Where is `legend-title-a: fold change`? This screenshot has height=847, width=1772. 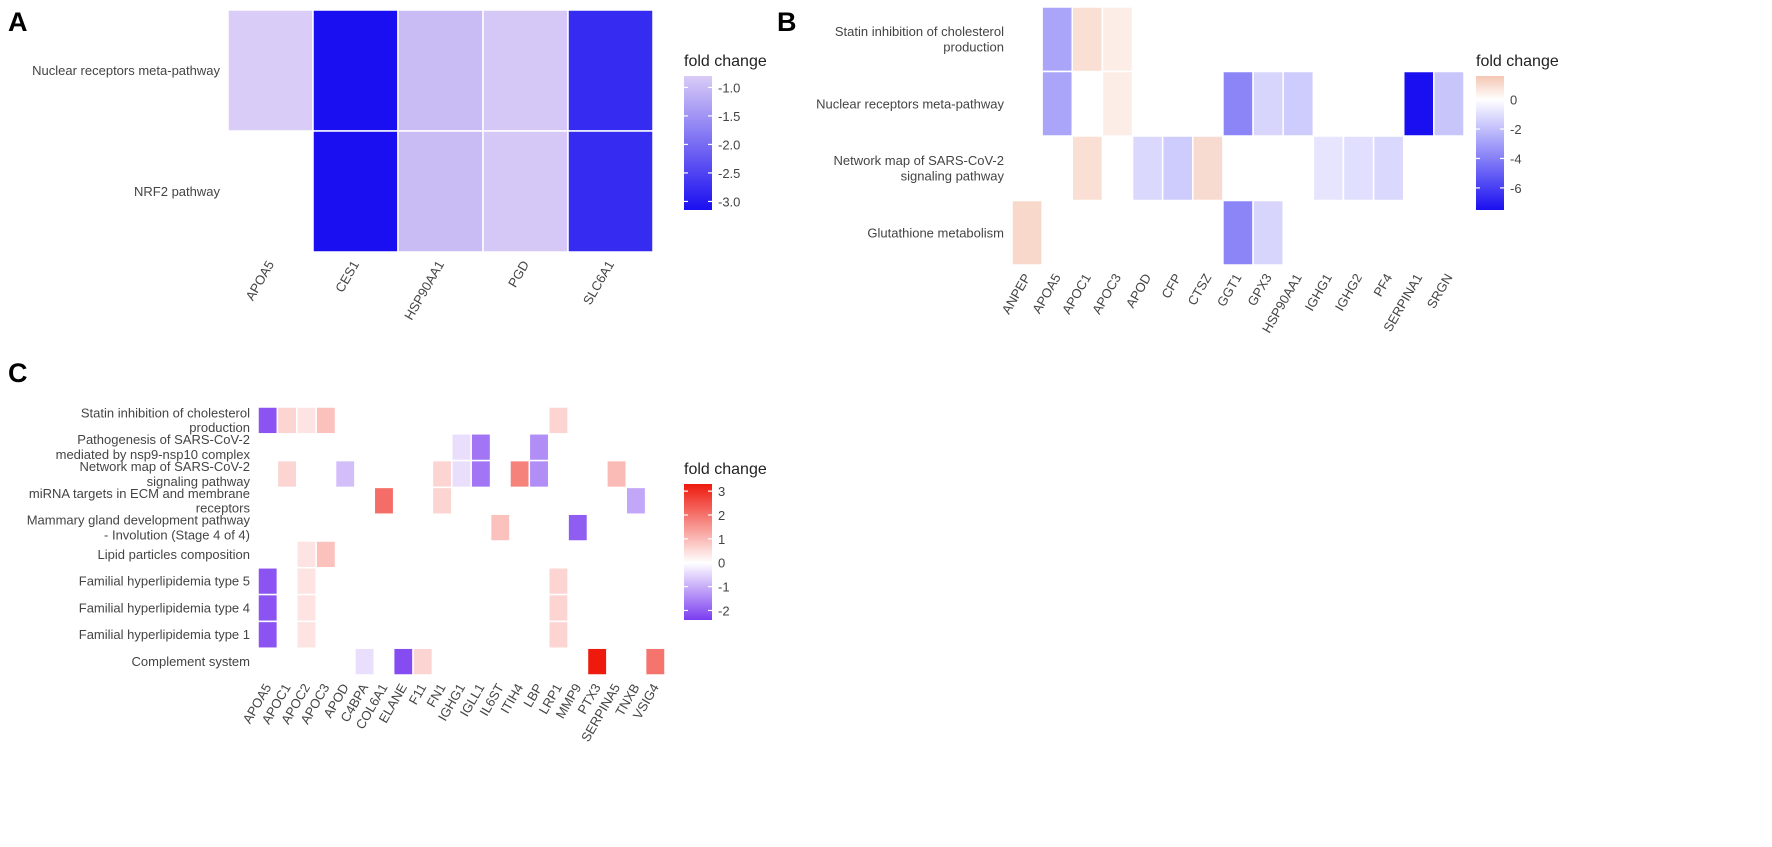
legend-title-a: fold change is located at coordinates (725, 61).